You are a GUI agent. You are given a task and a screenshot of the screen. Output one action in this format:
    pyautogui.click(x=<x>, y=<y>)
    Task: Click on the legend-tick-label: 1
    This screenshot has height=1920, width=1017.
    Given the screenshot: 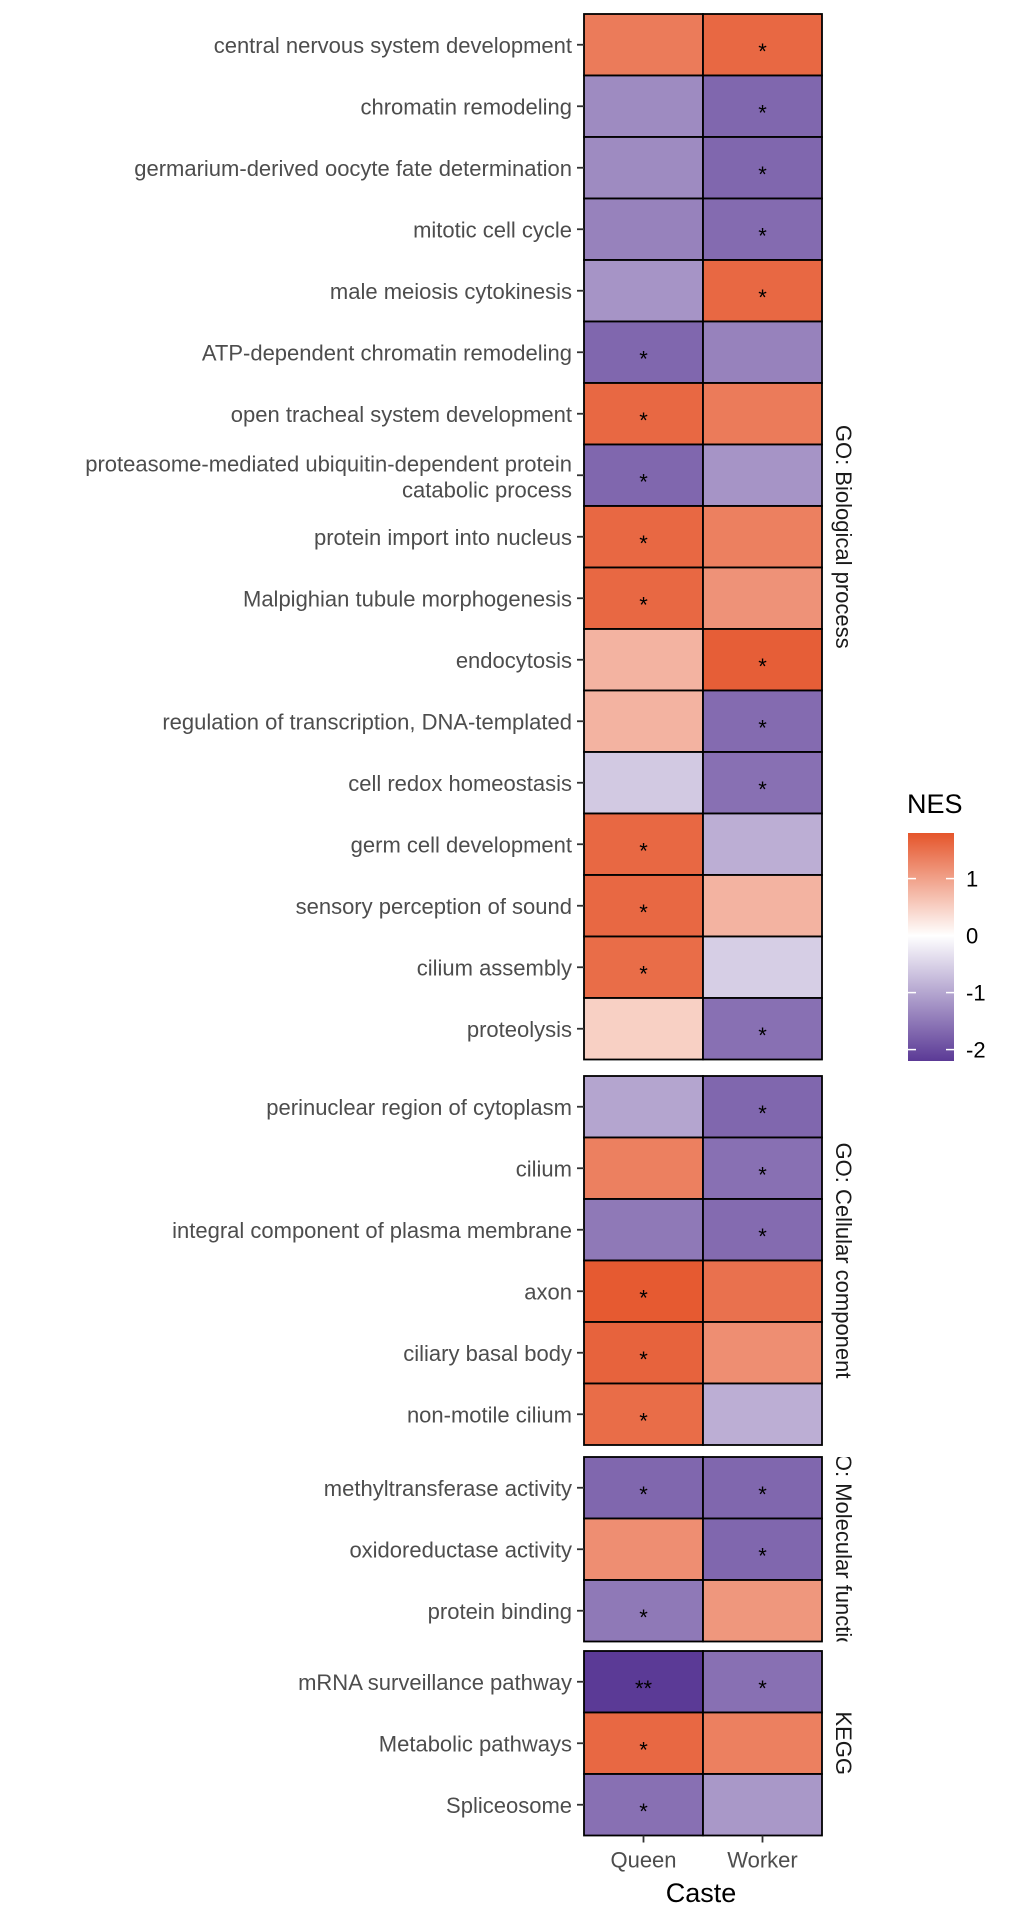 What is the action you would take?
    pyautogui.click(x=972, y=879)
    